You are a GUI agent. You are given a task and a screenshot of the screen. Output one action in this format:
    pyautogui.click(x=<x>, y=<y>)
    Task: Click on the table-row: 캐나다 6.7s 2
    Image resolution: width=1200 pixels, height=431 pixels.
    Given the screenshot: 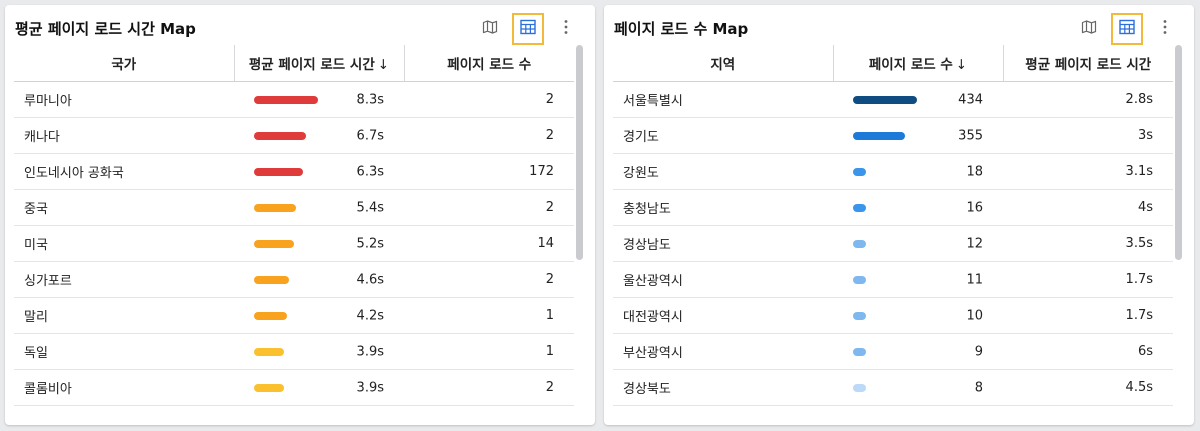 What is the action you would take?
    pyautogui.click(x=294, y=135)
    